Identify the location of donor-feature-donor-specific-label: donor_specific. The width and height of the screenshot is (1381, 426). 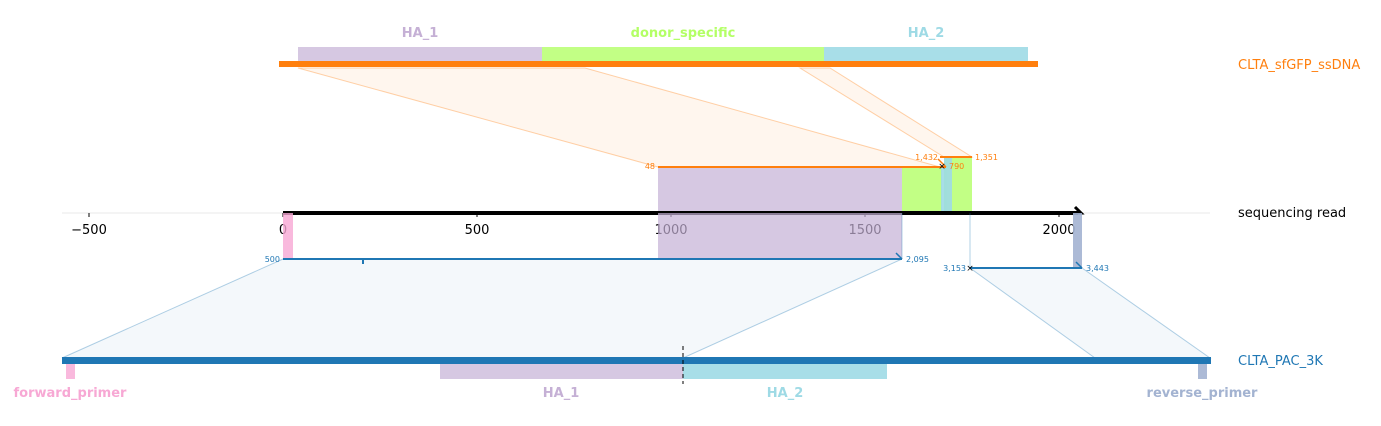
(683, 33).